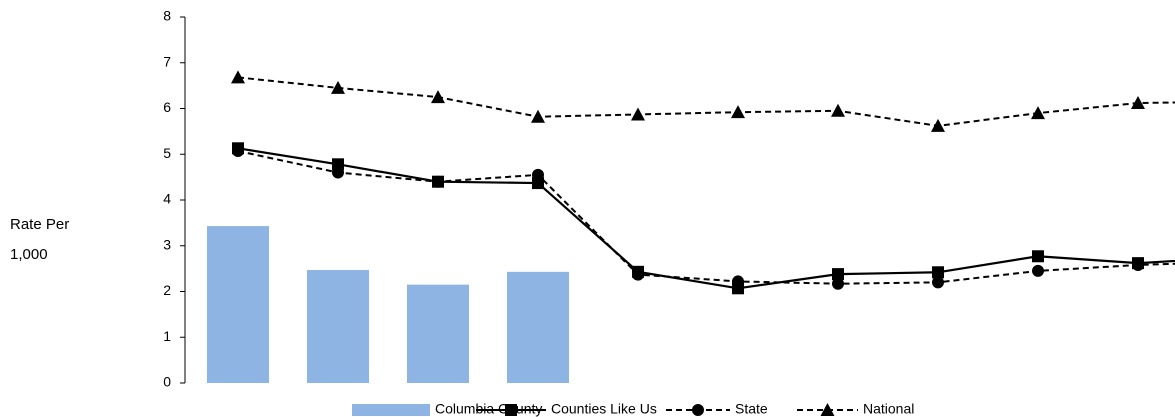 Image resolution: width=1175 pixels, height=417 pixels. Describe the element at coordinates (167, 244) in the screenshot. I see `y-tick-label: 3` at that location.